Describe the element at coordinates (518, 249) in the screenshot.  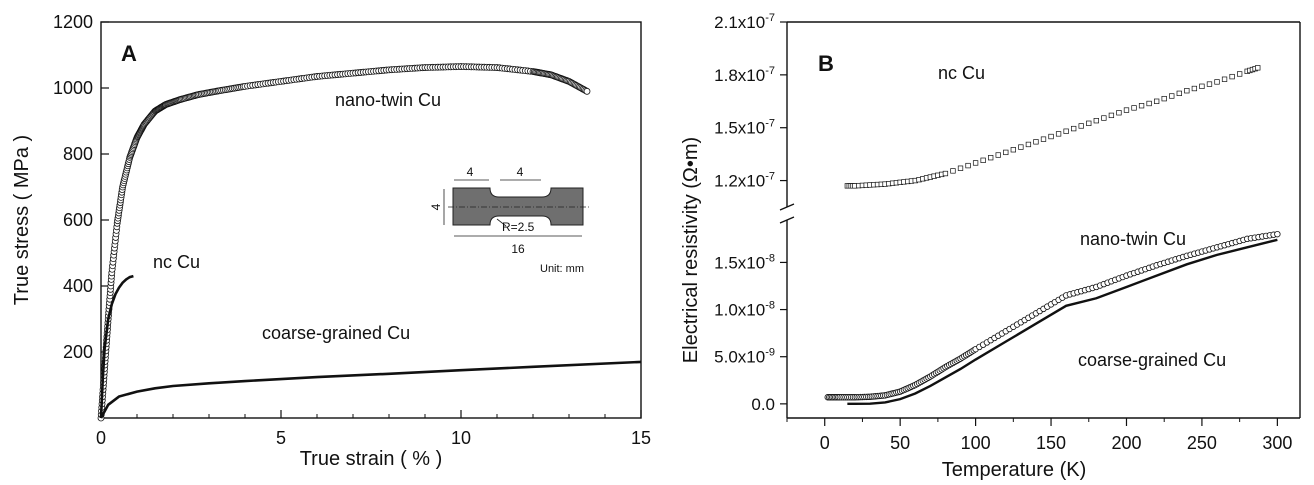
I see `dim-total-text: 16` at that location.